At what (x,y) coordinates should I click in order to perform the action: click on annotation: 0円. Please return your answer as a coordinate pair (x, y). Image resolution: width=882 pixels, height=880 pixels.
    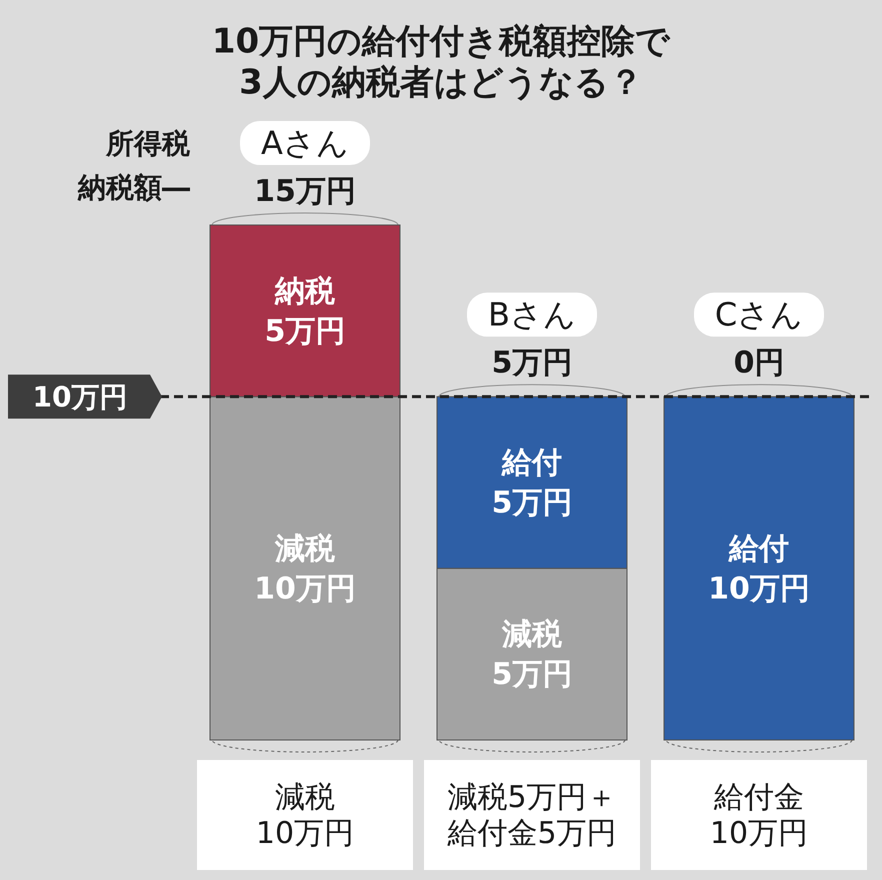
    Looking at the image, I should click on (759, 362).